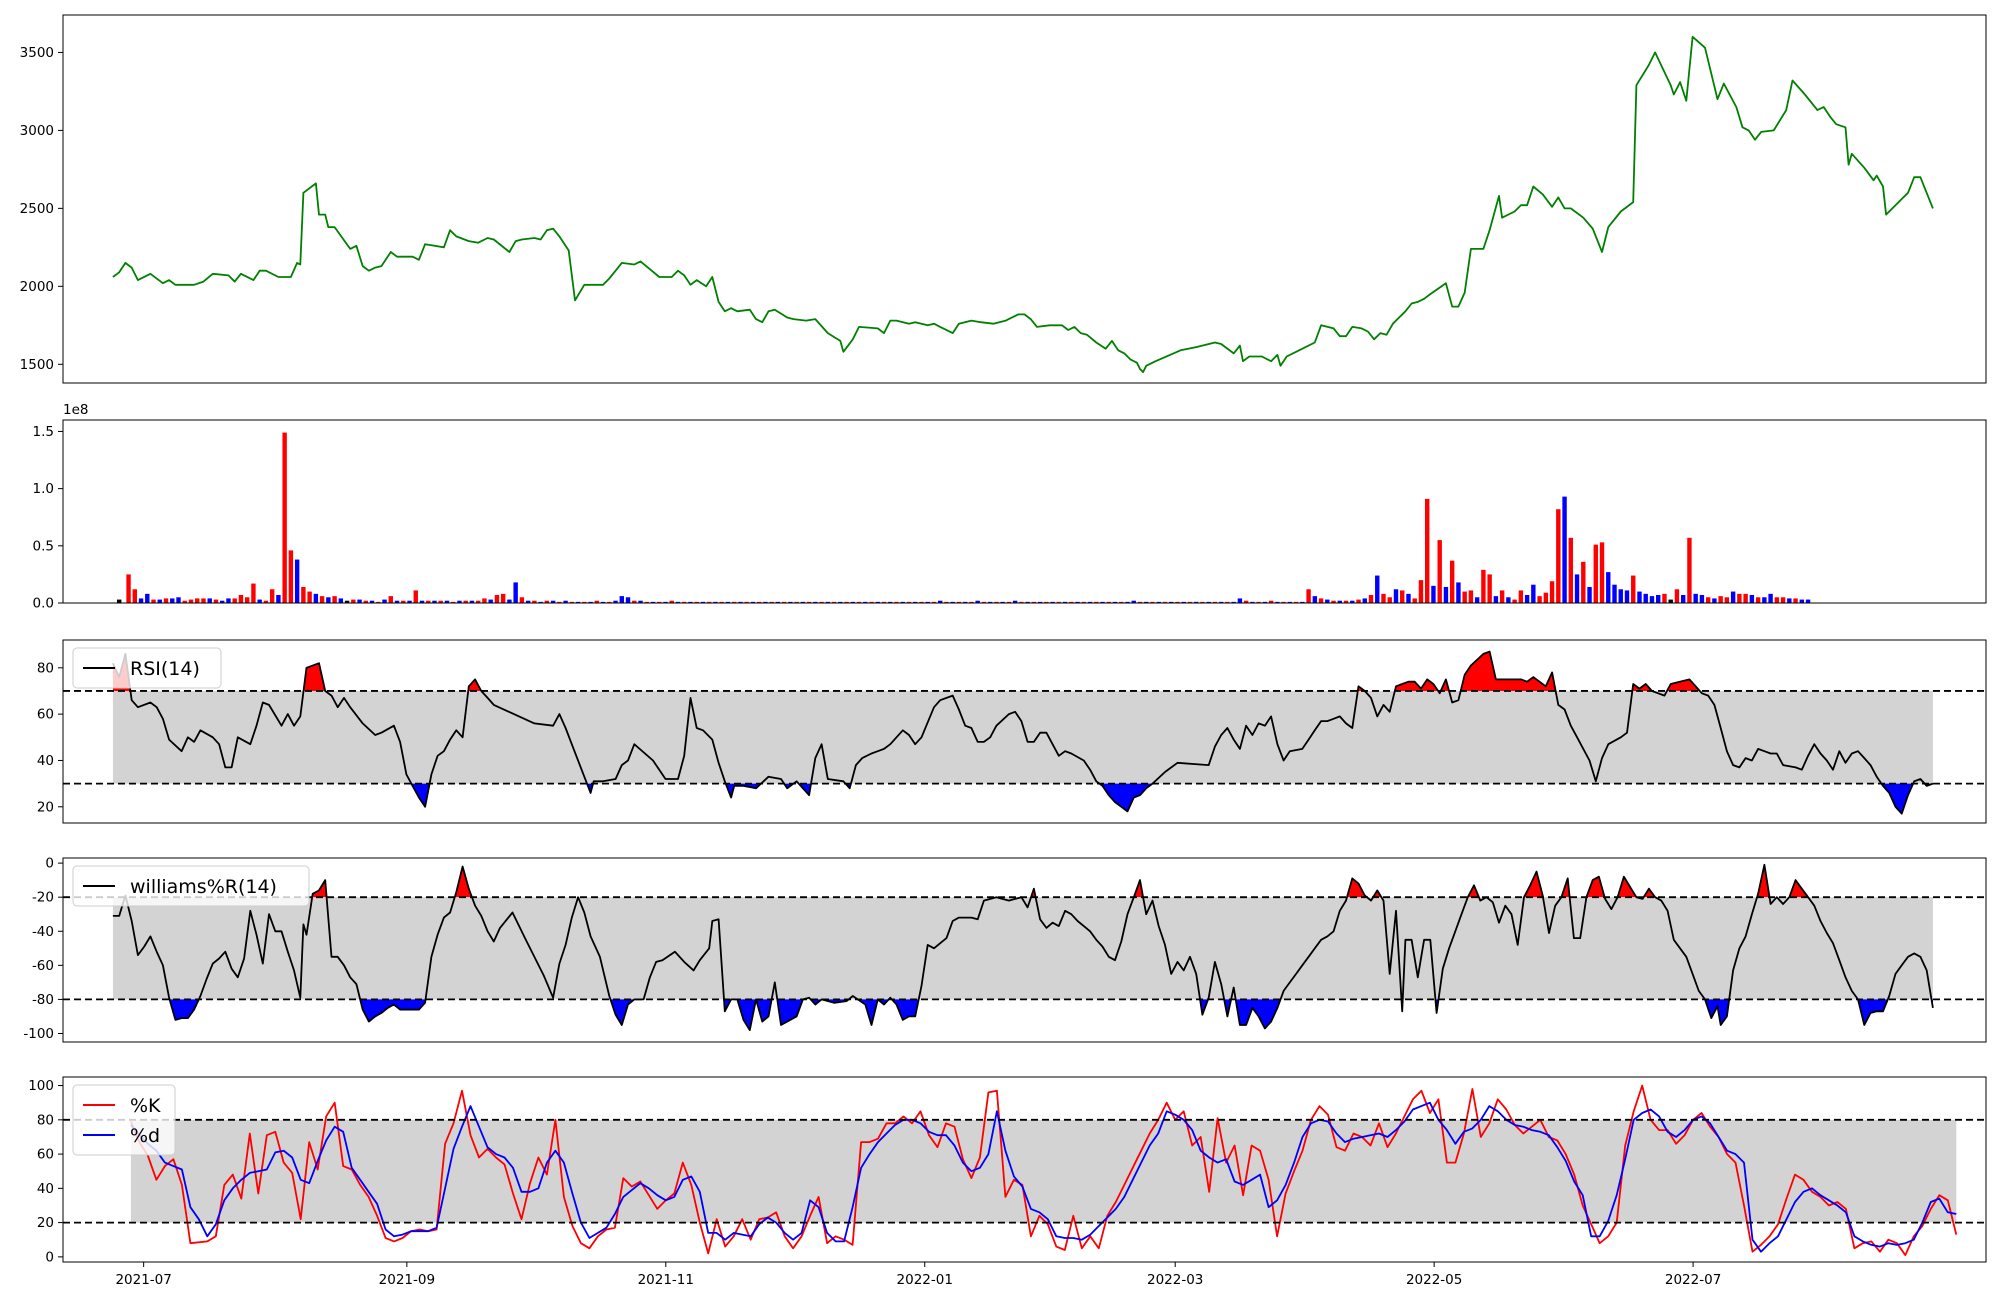 This screenshot has height=1304, width=2000. I want to click on y-tick-label: 2500, so click(37, 209).